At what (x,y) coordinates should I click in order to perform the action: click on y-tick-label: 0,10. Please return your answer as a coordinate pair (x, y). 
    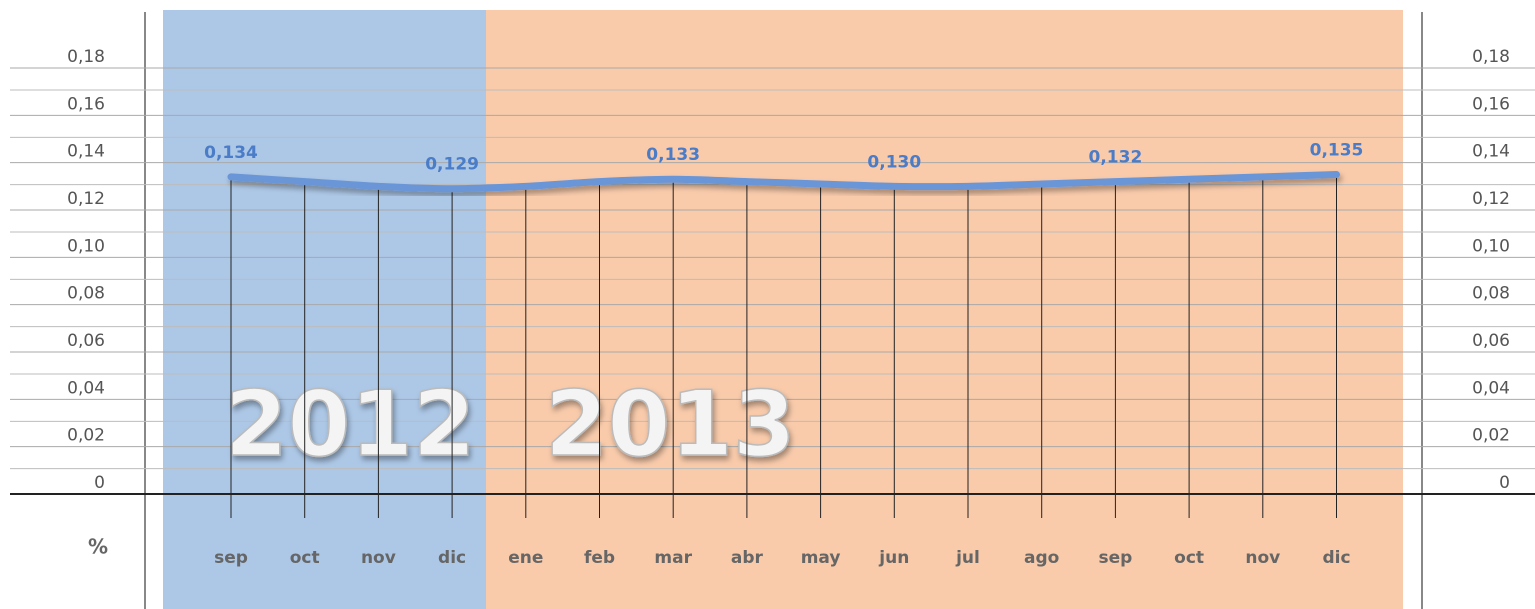
    Looking at the image, I should click on (86, 246).